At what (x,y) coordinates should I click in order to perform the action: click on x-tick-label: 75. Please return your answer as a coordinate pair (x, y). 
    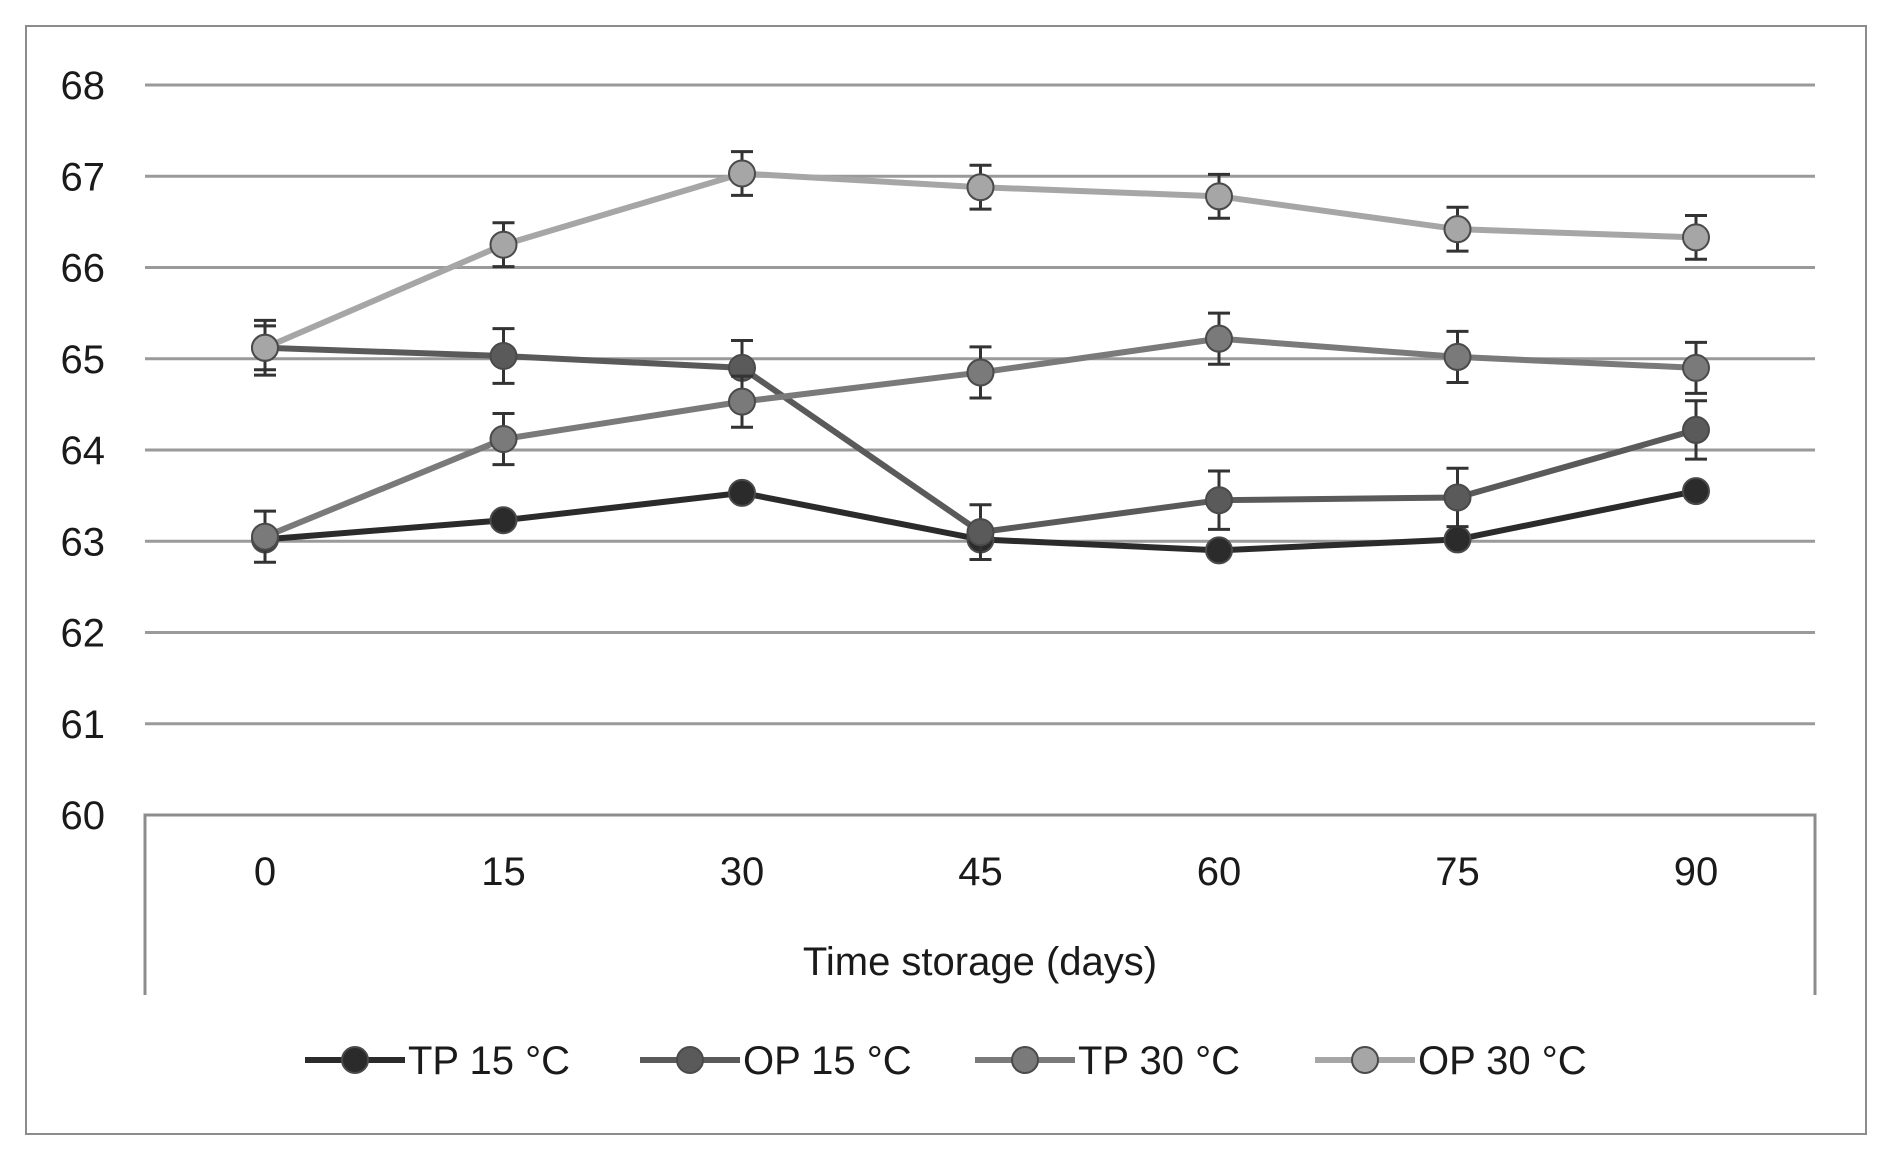
    Looking at the image, I should click on (1457, 872).